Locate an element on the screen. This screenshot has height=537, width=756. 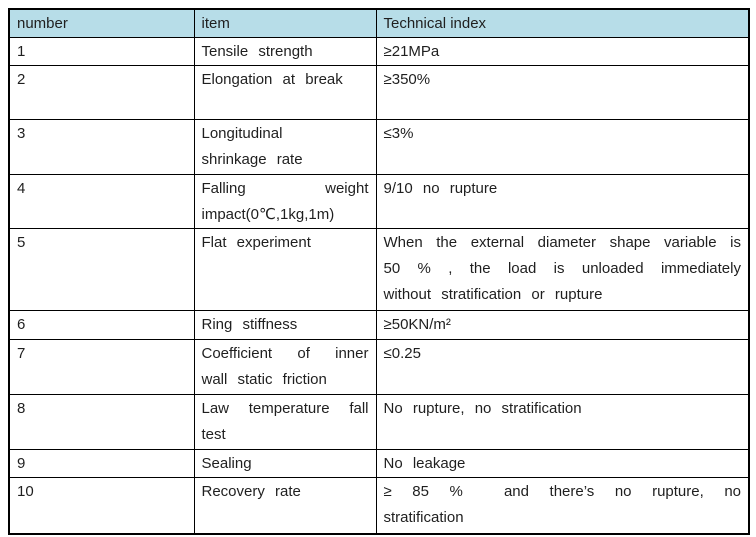
cell-item: Longitudinal shrinkage rate is located at coordinates (285, 147).